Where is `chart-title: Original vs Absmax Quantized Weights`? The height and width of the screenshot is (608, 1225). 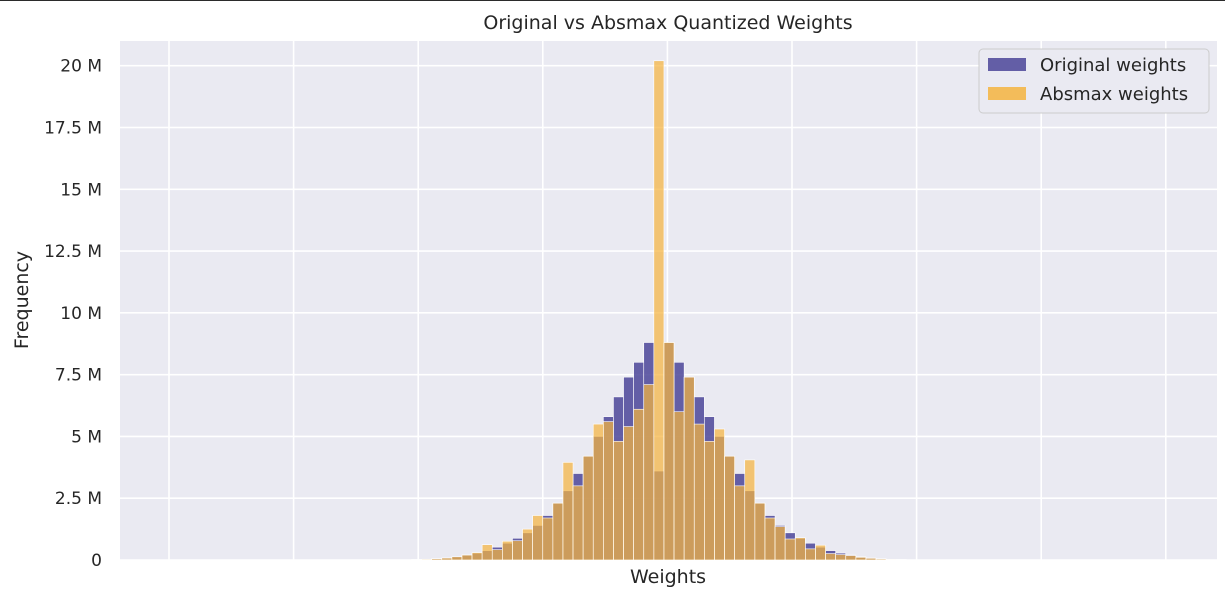
chart-title: Original vs Absmax Quantized Weights is located at coordinates (667, 23).